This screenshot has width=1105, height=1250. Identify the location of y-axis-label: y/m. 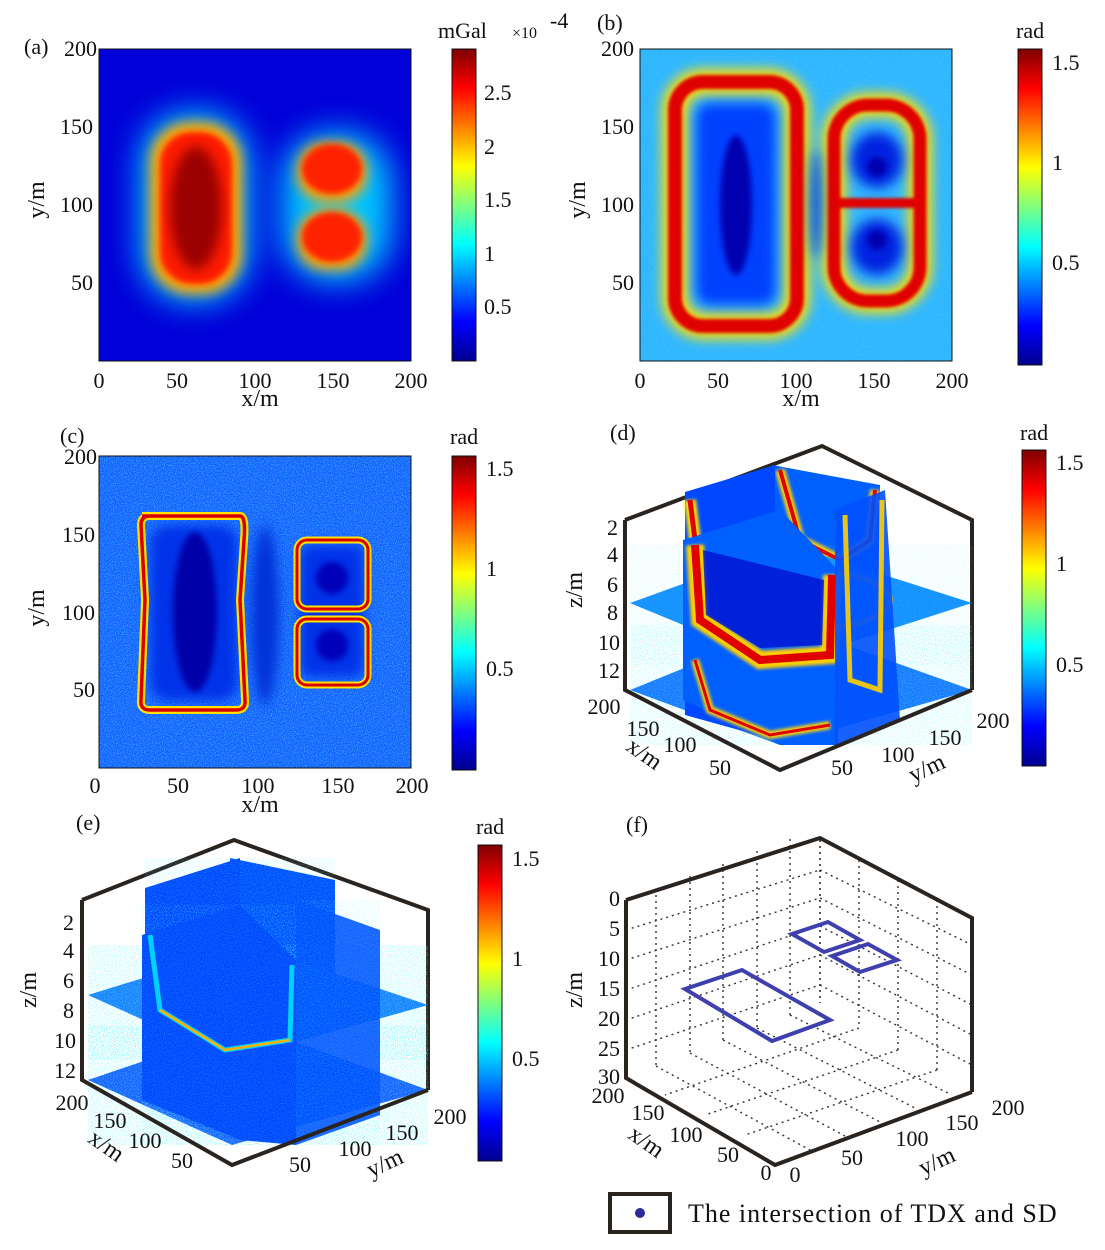
(578, 200).